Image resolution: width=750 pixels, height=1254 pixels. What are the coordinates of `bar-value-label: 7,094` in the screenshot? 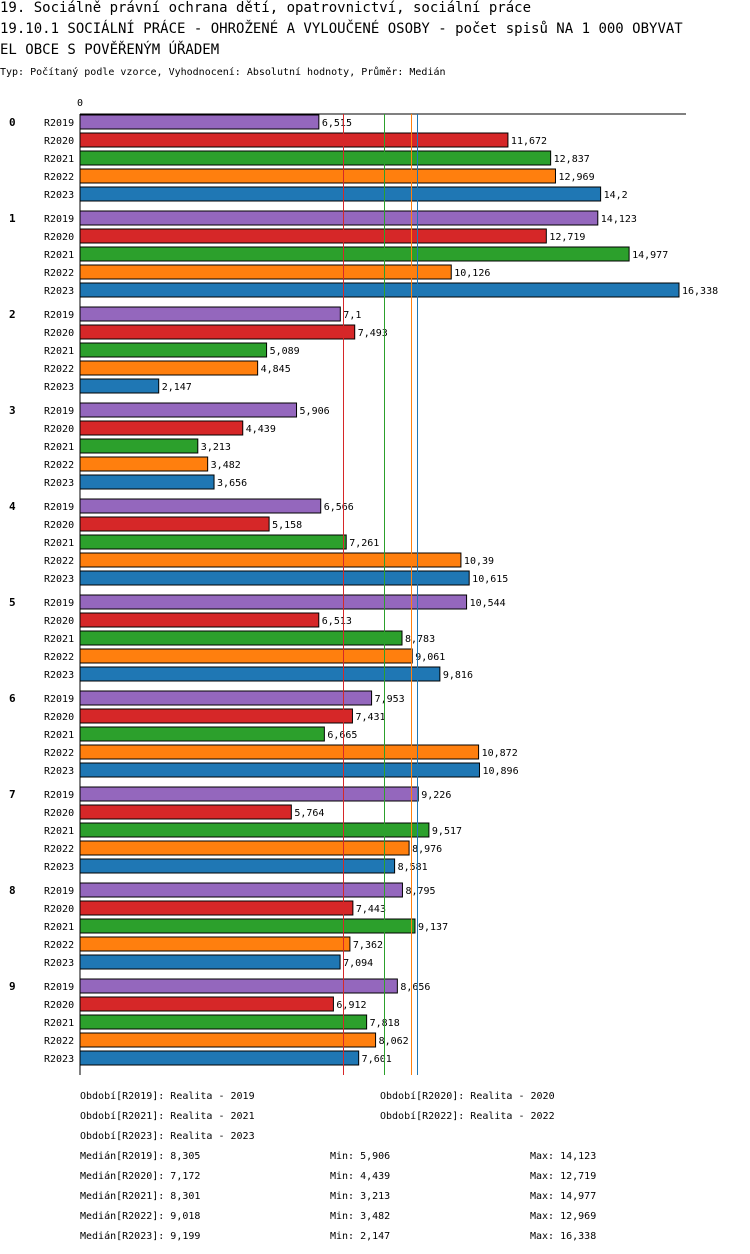 It's located at (358, 963).